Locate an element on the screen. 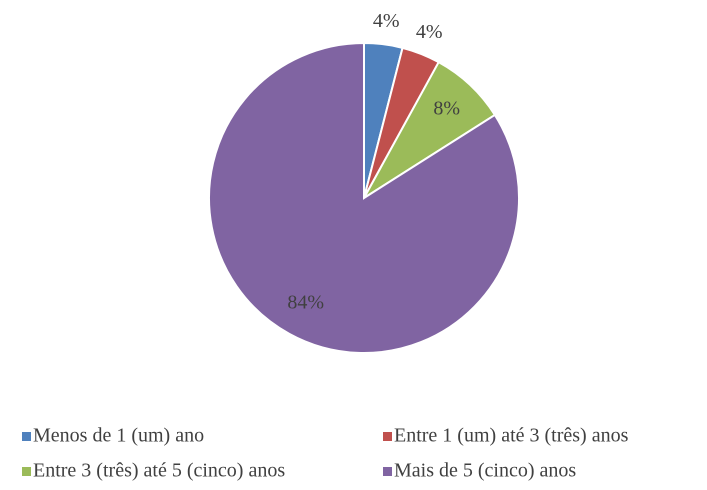 This screenshot has height=490, width=707. legend-label: Menos de 1 (um) ano is located at coordinates (118, 436).